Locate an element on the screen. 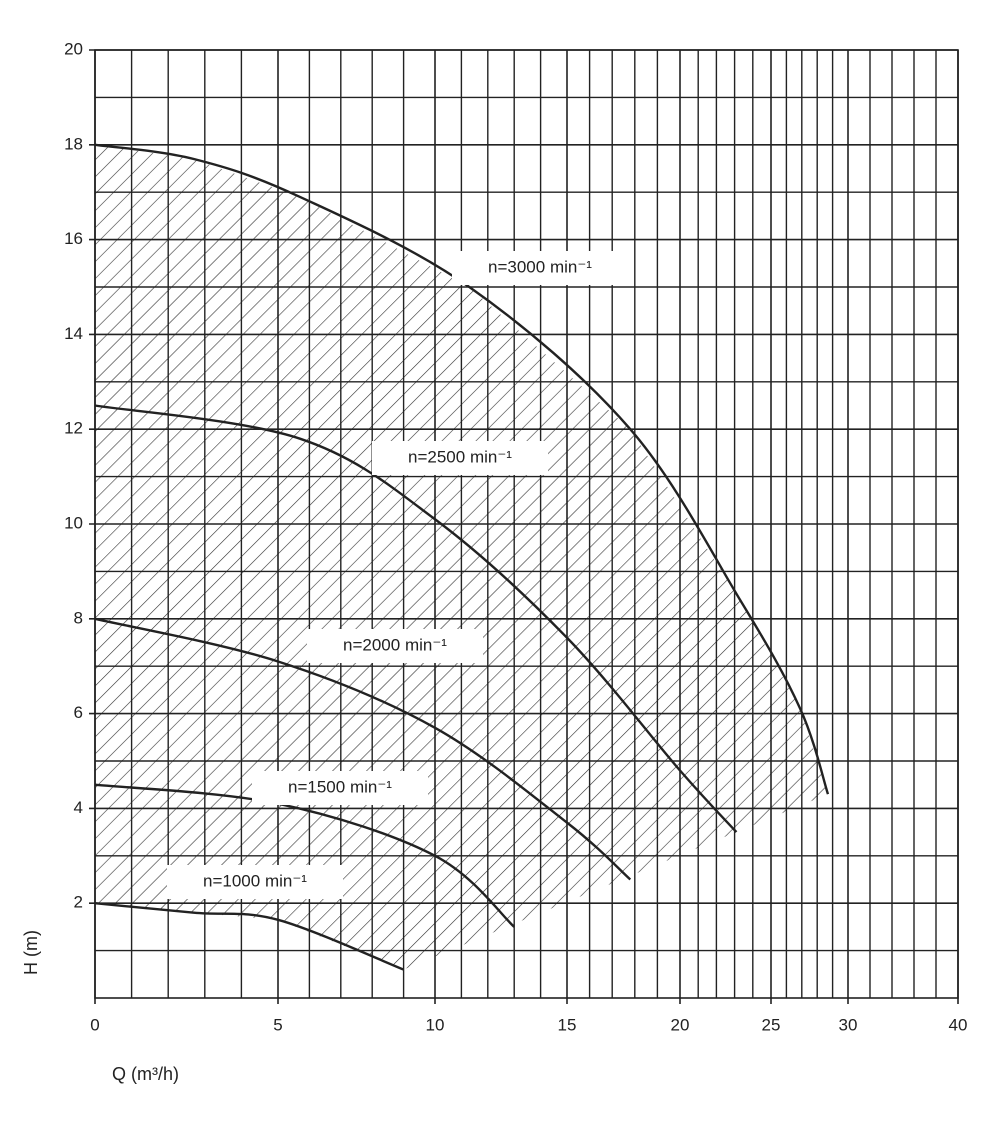  y-axis-label: H (m) is located at coordinates (31, 952).